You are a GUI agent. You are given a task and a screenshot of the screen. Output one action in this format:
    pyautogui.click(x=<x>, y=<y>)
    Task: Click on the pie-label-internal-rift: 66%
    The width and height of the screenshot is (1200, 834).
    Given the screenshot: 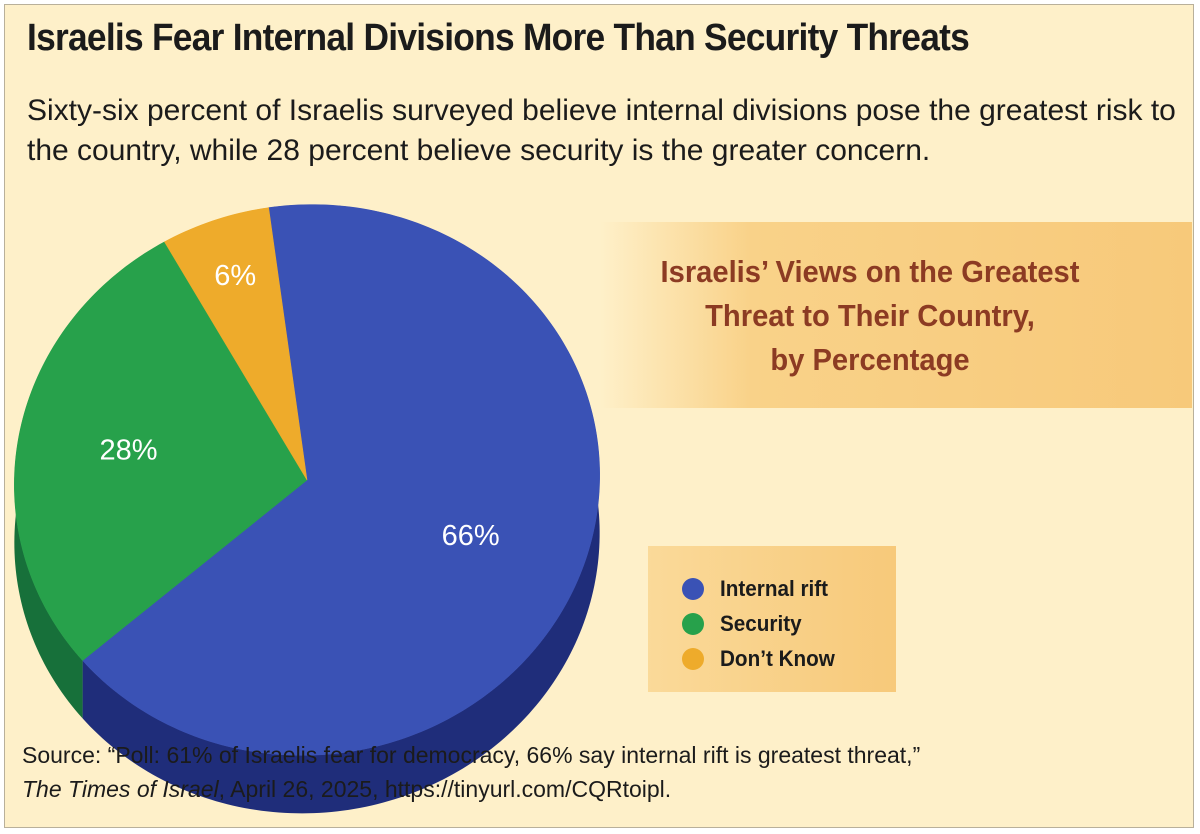 What is the action you would take?
    pyautogui.click(x=471, y=536)
    